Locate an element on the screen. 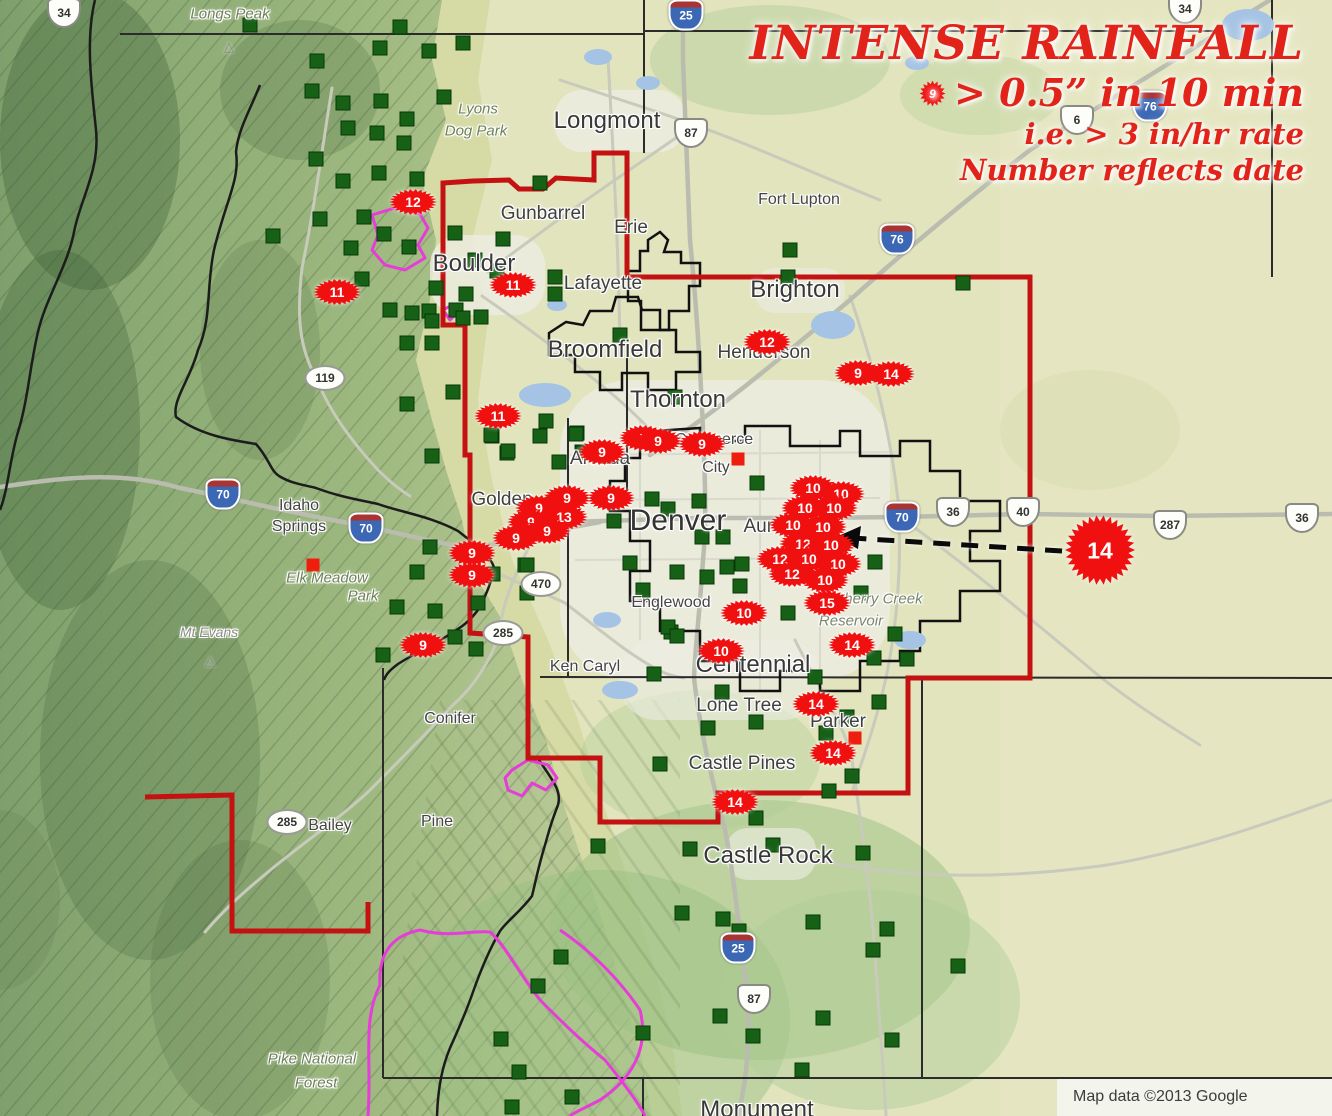 This screenshot has width=1332, height=1116. place-label: Monument is located at coordinates (757, 1106).